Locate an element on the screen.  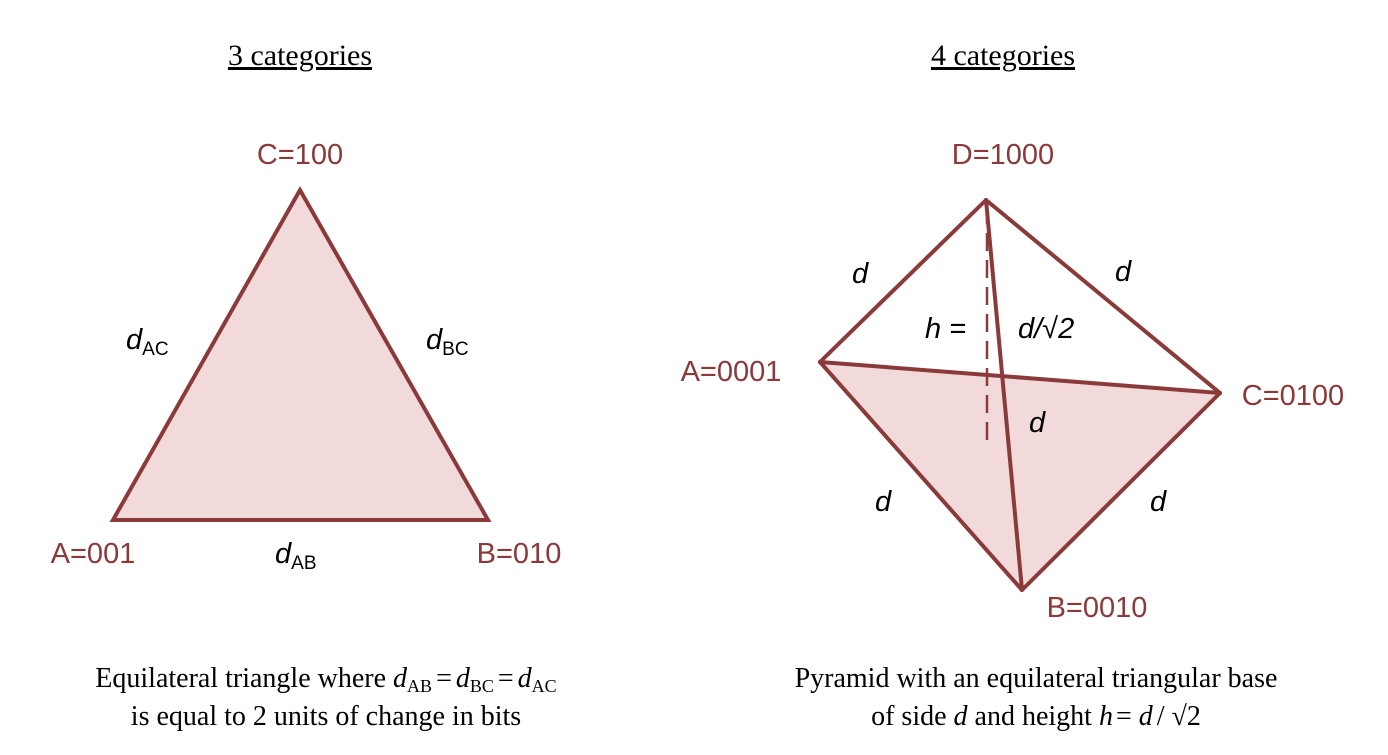
height-label-h: h = is located at coordinates (945, 329).